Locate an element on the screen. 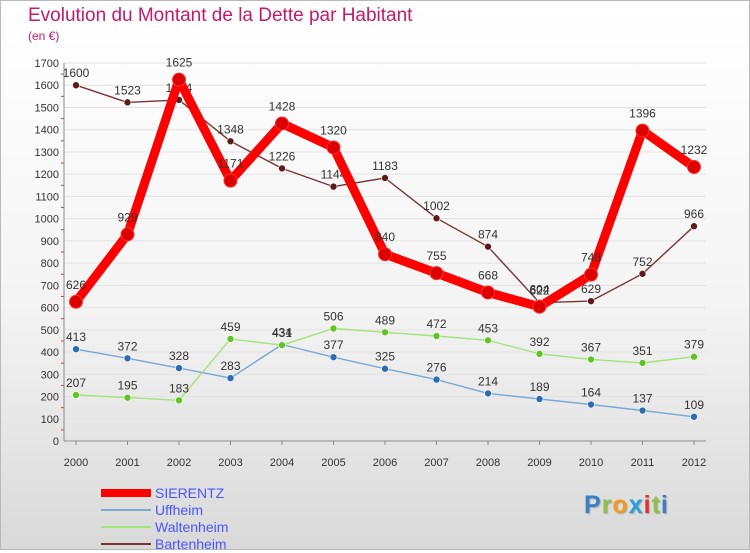  legend-label: Uffheim is located at coordinates (179, 510).